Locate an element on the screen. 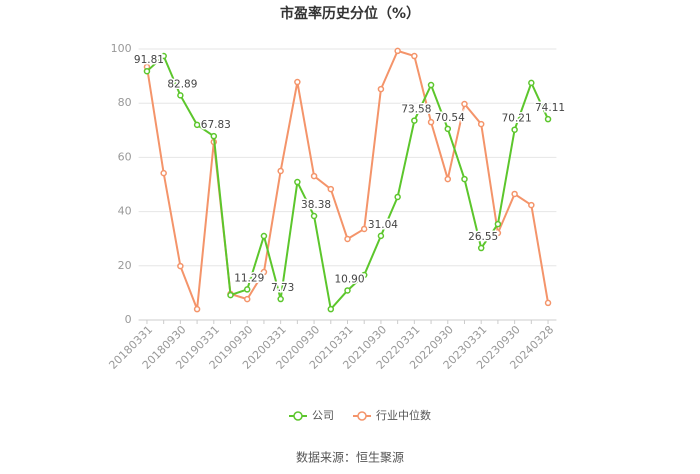 The height and width of the screenshot is (474, 700). data-label: 73.58 is located at coordinates (416, 110).